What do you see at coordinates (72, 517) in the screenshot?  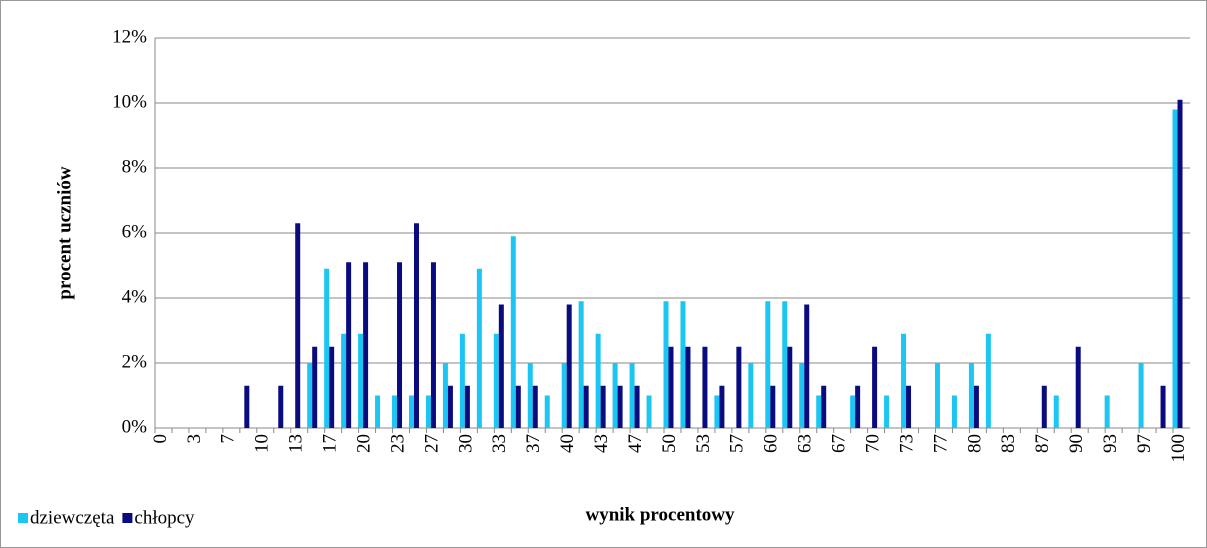 I see `legend-label: dziewczęta` at bounding box center [72, 517].